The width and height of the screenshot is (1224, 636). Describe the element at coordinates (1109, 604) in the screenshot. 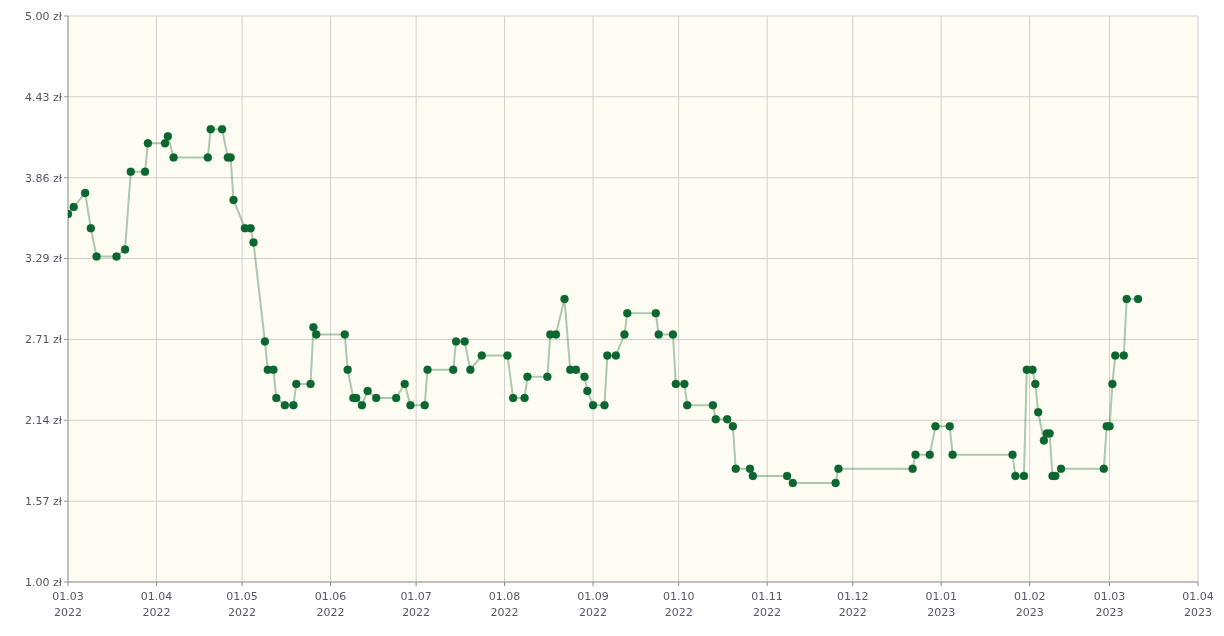

I see `x-tick-label: 01.03 2023` at that location.